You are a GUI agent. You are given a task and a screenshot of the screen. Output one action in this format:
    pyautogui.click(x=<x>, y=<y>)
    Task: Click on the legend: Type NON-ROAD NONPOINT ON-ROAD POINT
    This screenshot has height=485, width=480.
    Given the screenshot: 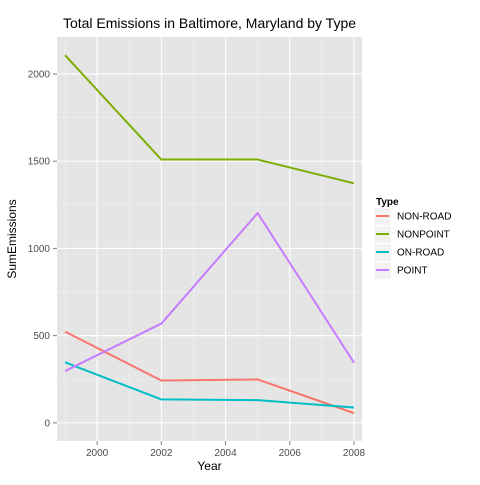 What is the action you would take?
    pyautogui.click(x=412, y=238)
    